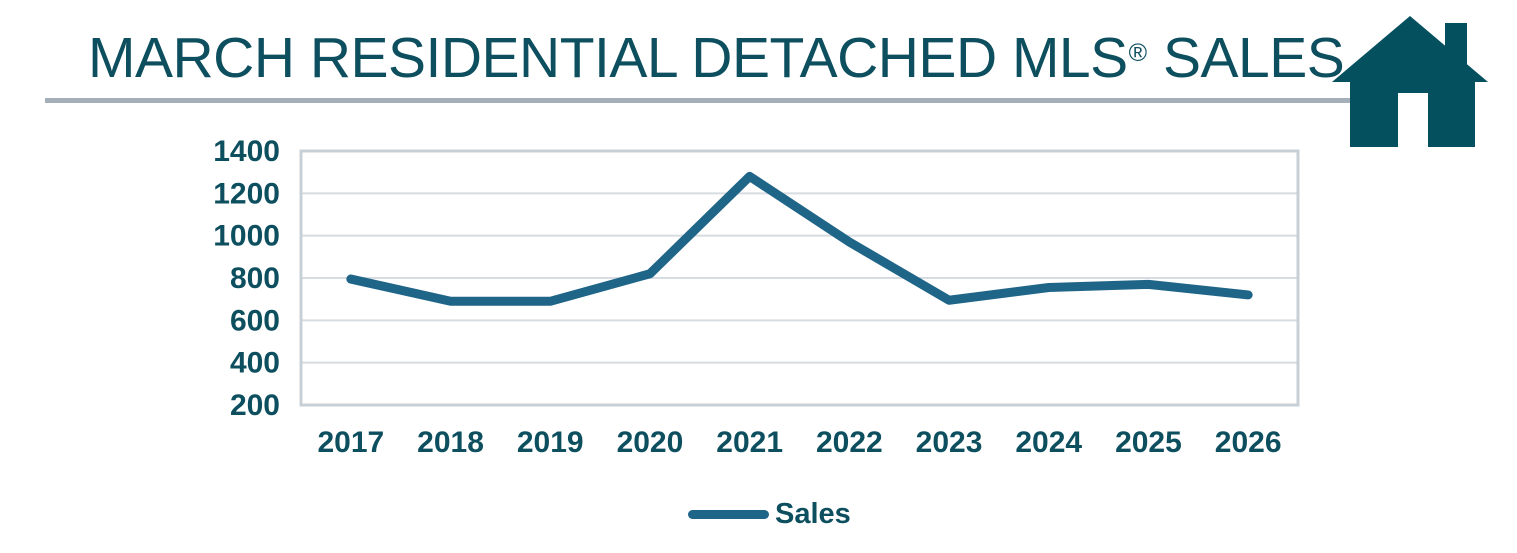 This screenshot has height=553, width=1517. What do you see at coordinates (246, 193) in the screenshot?
I see `y-axis-tick-label: 1200` at bounding box center [246, 193].